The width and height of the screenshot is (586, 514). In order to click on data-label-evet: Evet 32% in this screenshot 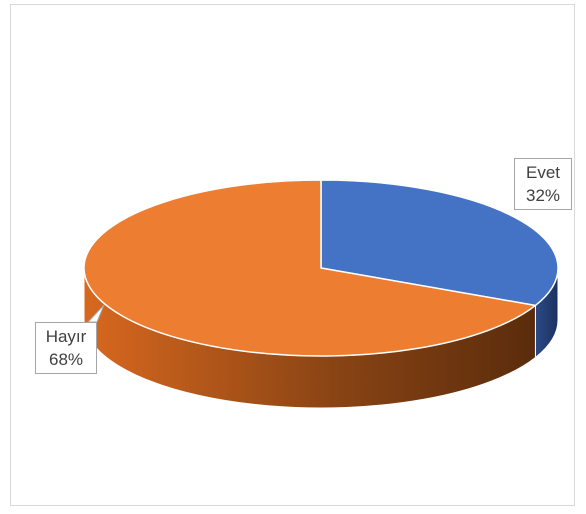, I will do `click(543, 184)`.